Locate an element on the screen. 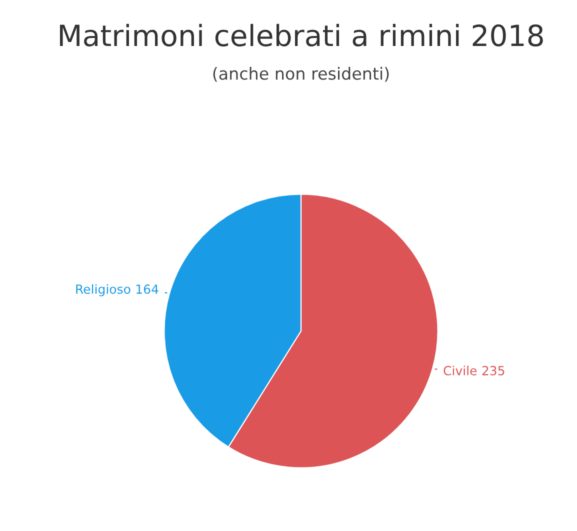 The width and height of the screenshot is (577, 531). data-label: 164 is located at coordinates (147, 289).